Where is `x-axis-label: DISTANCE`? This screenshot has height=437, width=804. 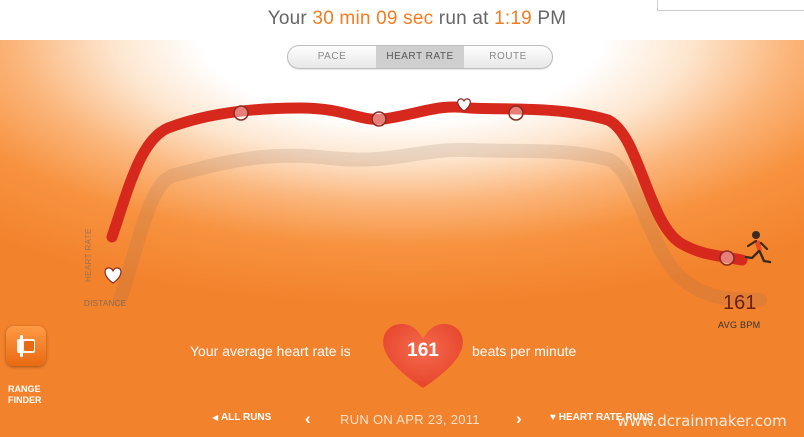 x-axis-label: DISTANCE is located at coordinates (105, 303).